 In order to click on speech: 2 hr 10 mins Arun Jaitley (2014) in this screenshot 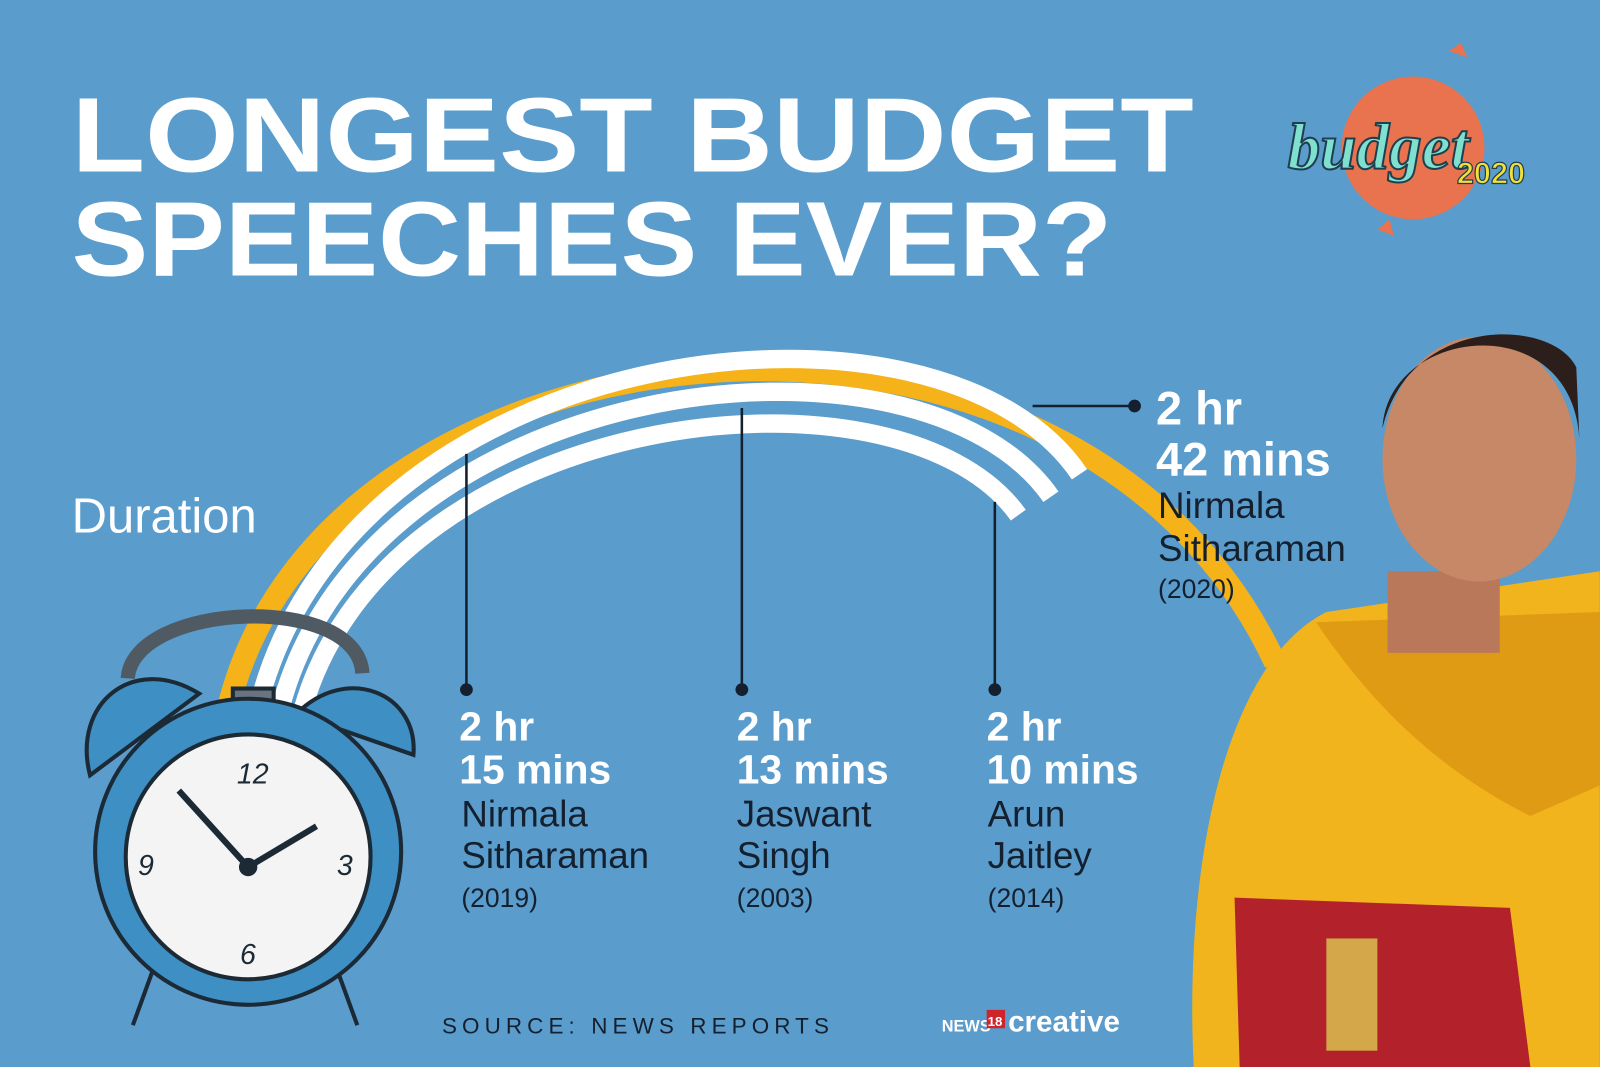, I will do `click(1063, 808)`.